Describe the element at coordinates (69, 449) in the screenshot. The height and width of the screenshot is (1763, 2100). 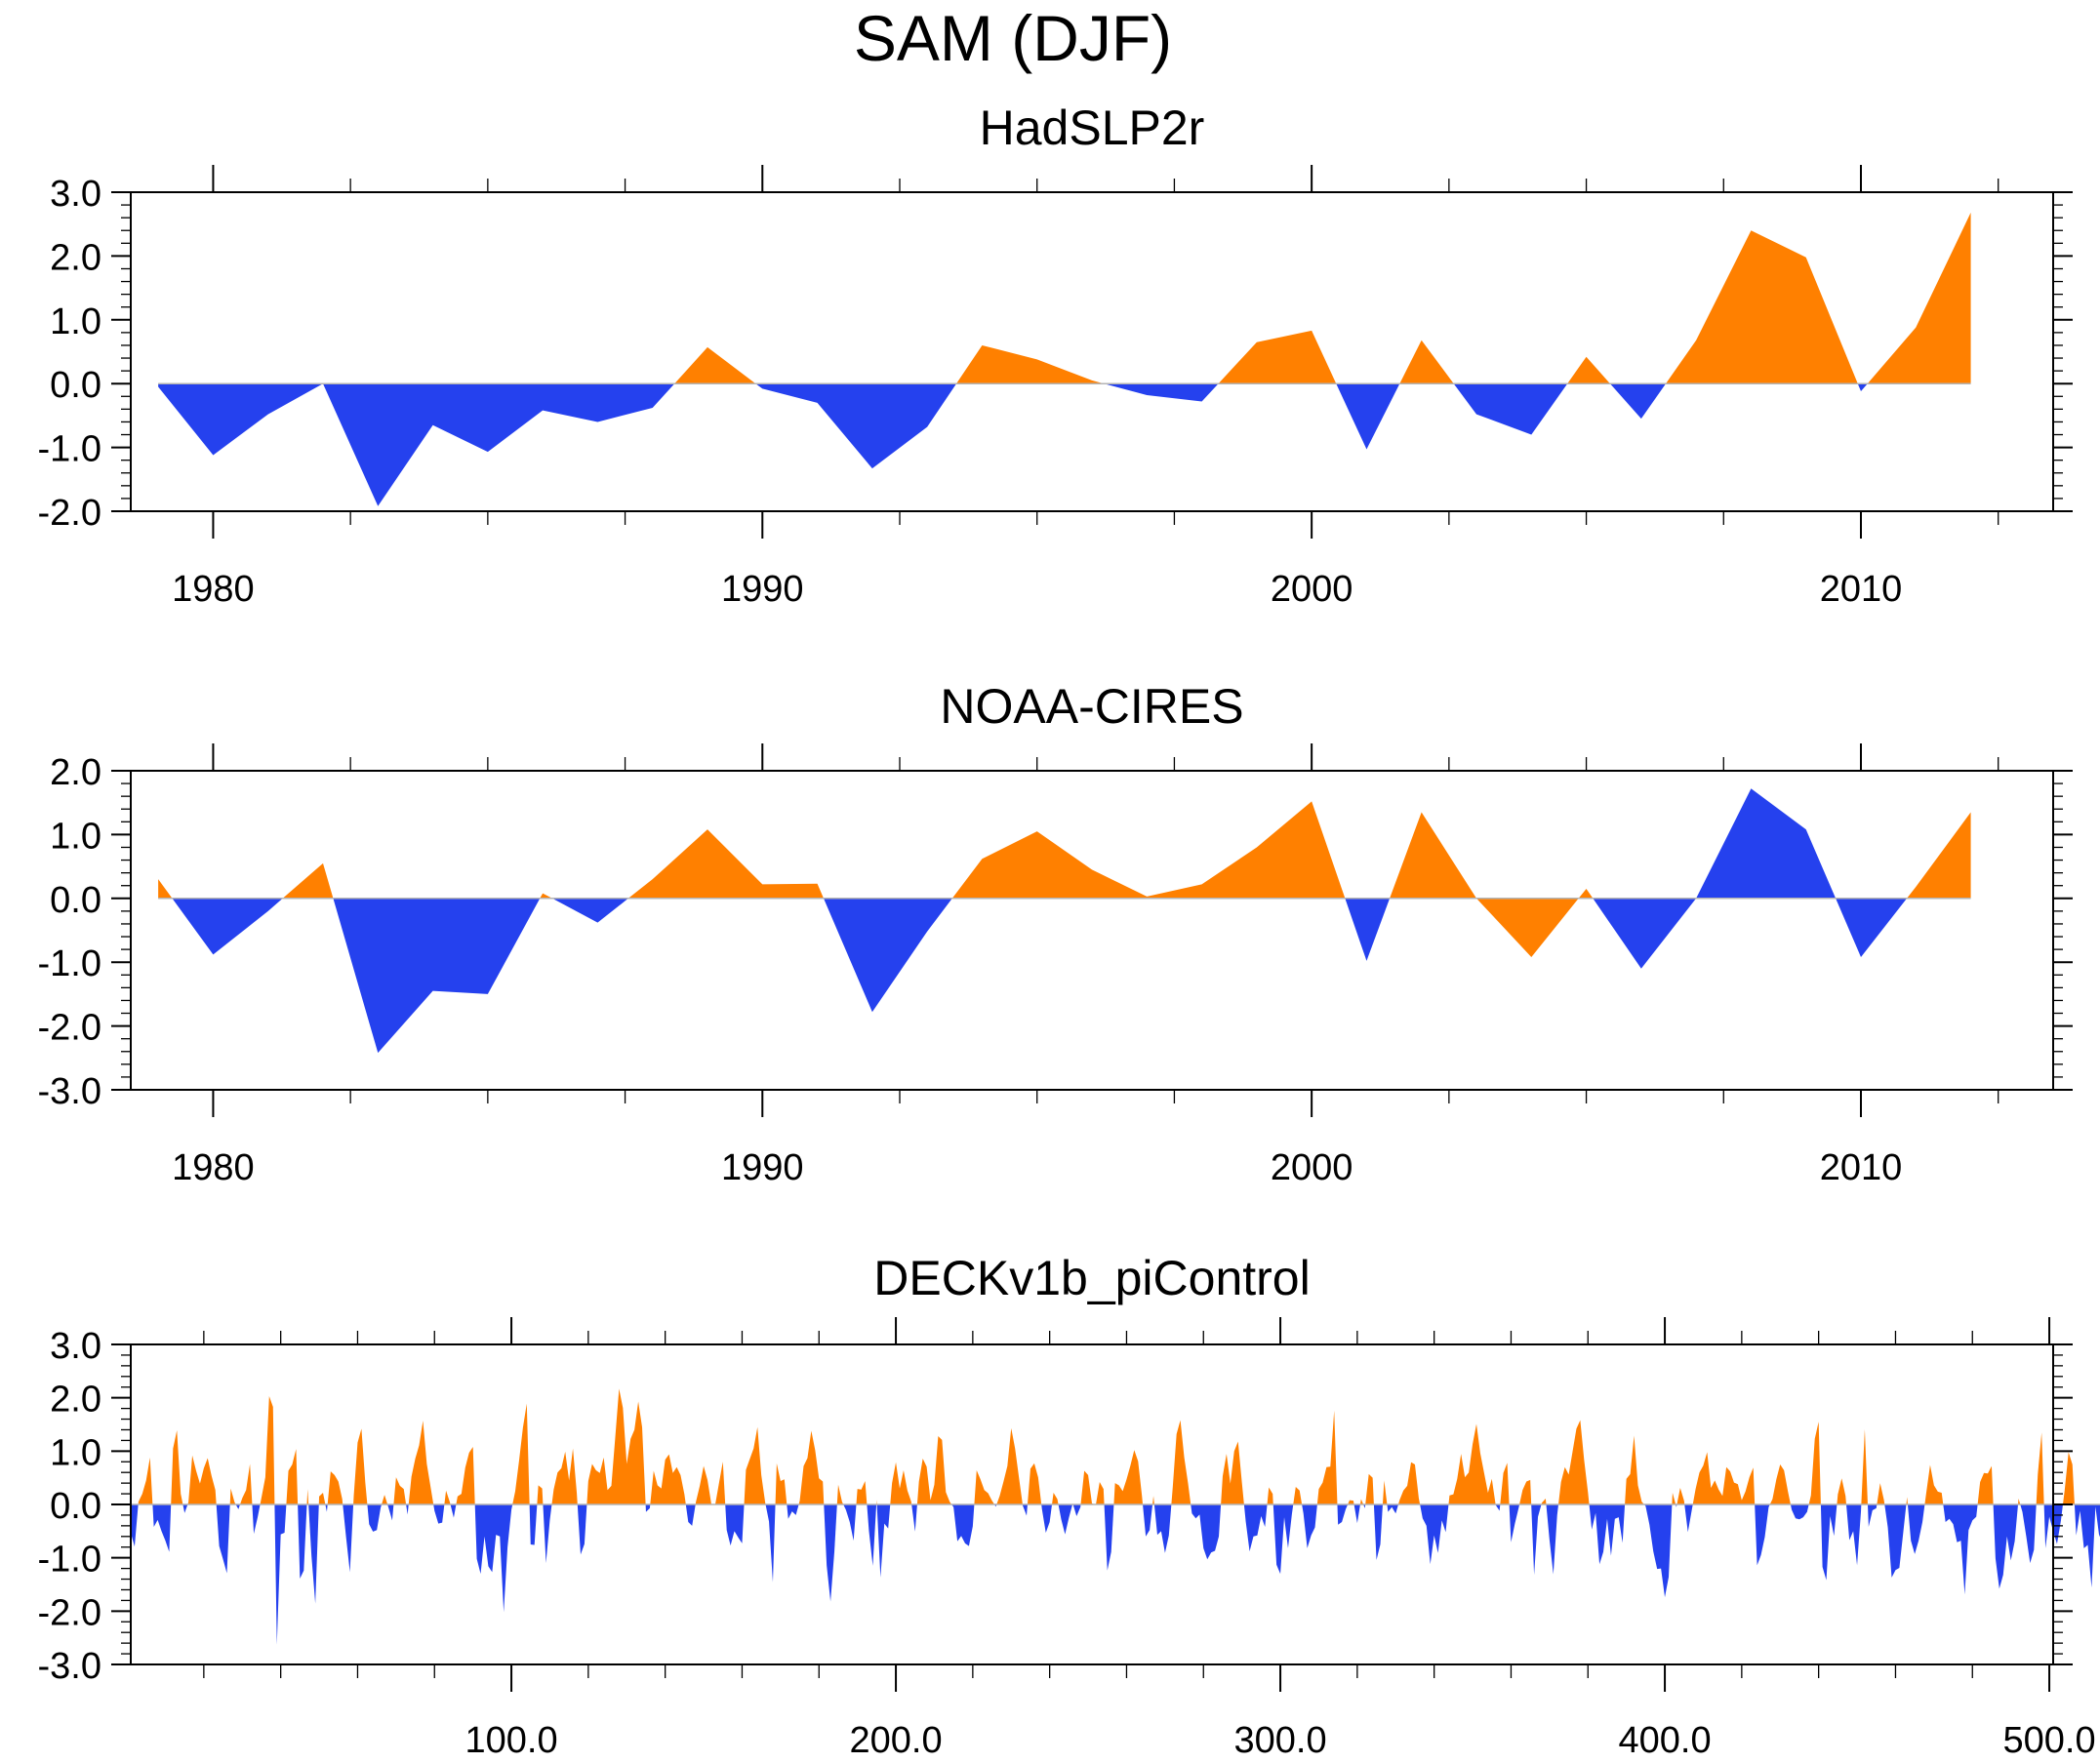
I see `y-tick-label: -1.0` at that location.